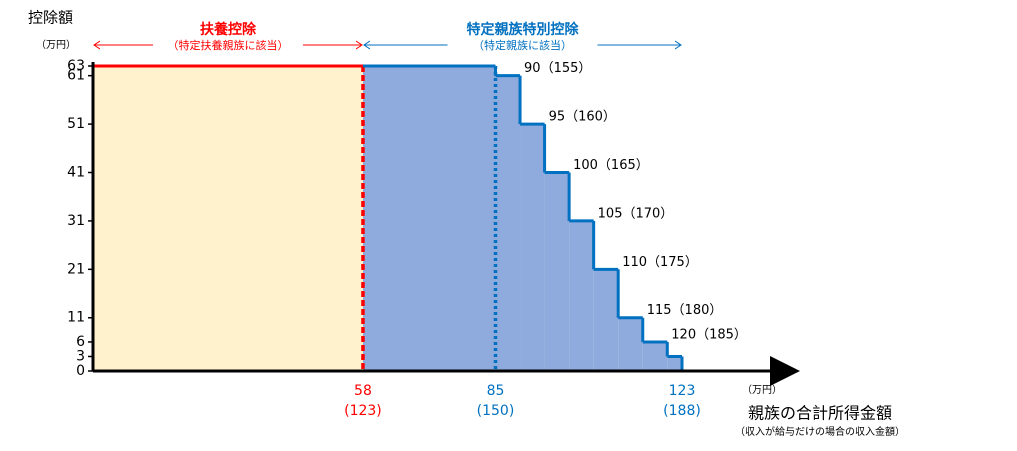  I want to click on y-tick-label: 21, so click(76, 269).